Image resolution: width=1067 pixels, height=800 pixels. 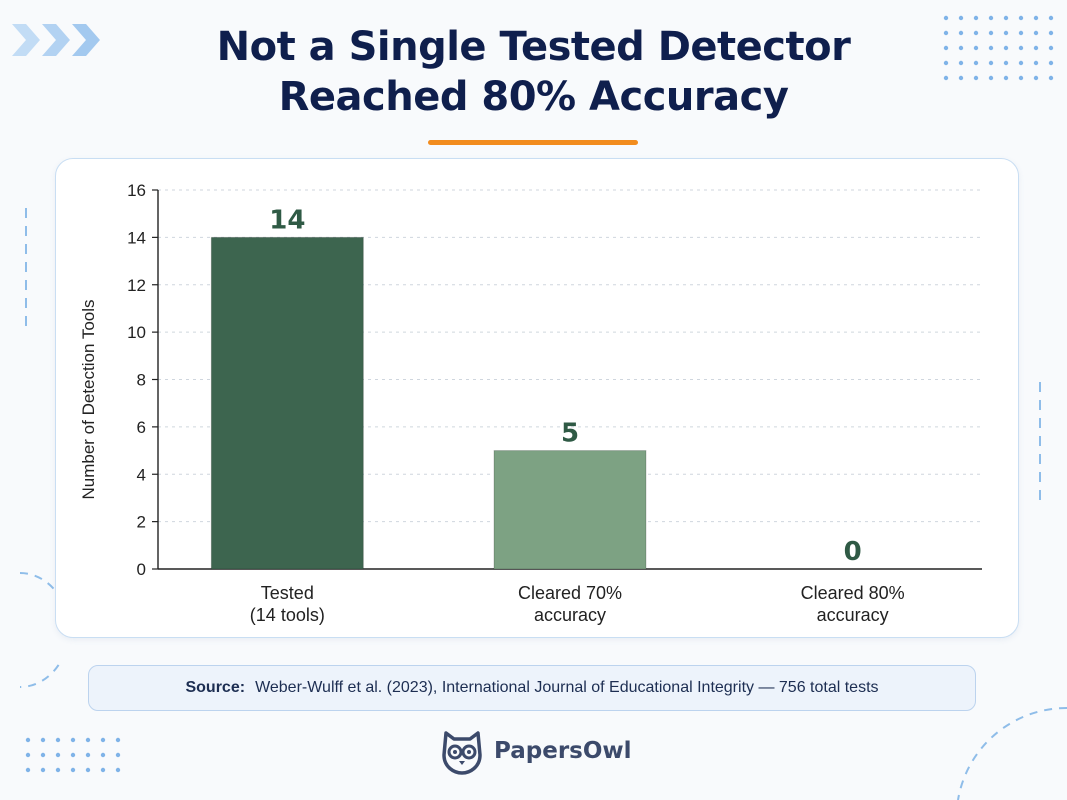 What do you see at coordinates (88, 399) in the screenshot?
I see `y-axis-title: Number of Detection Tools` at bounding box center [88, 399].